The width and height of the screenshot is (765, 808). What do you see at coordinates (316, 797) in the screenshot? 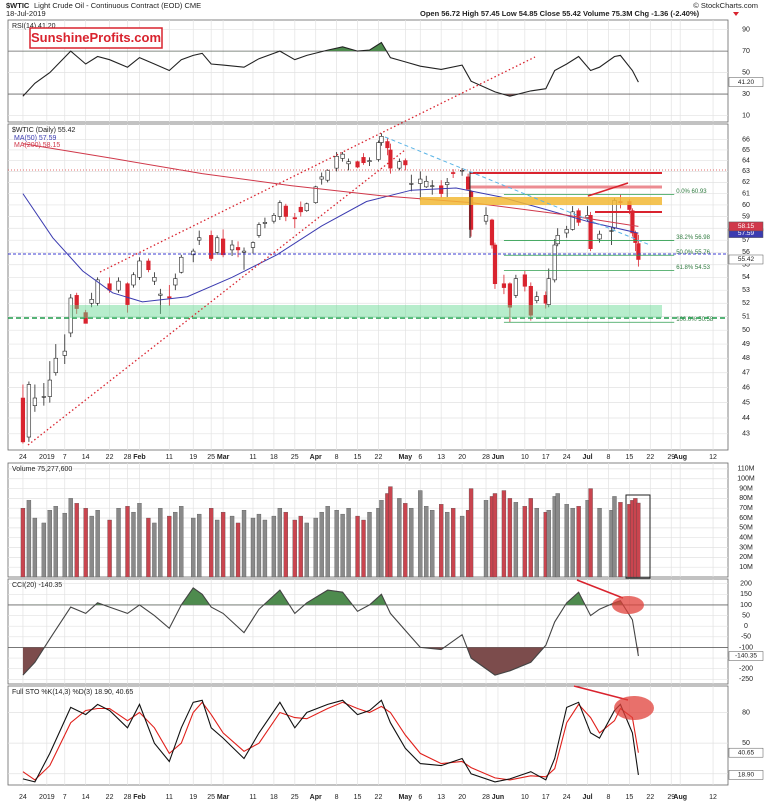
I see `x-tick-label: Apr` at bounding box center [316, 797].